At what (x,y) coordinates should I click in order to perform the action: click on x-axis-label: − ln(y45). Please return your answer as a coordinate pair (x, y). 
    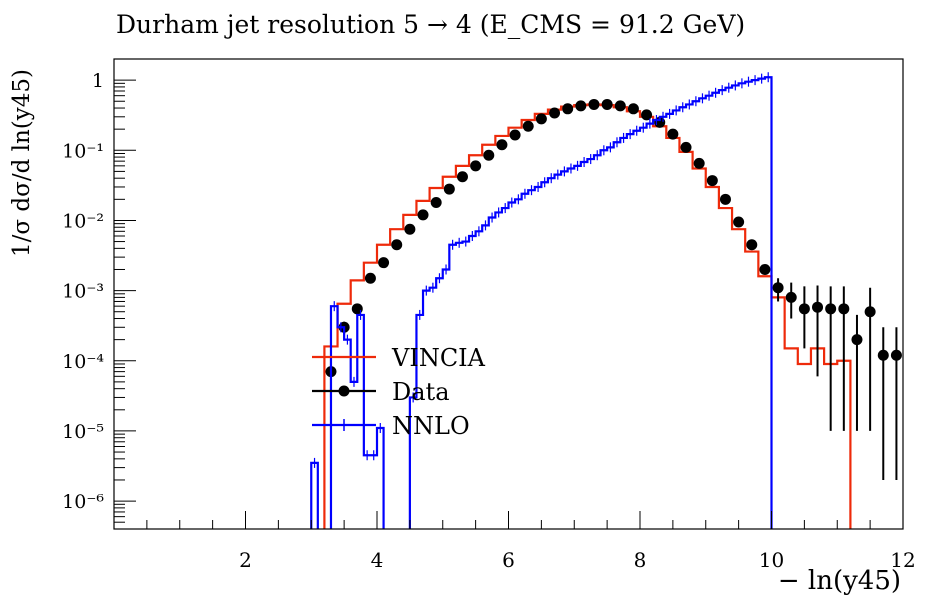
    Looking at the image, I should click on (839, 581).